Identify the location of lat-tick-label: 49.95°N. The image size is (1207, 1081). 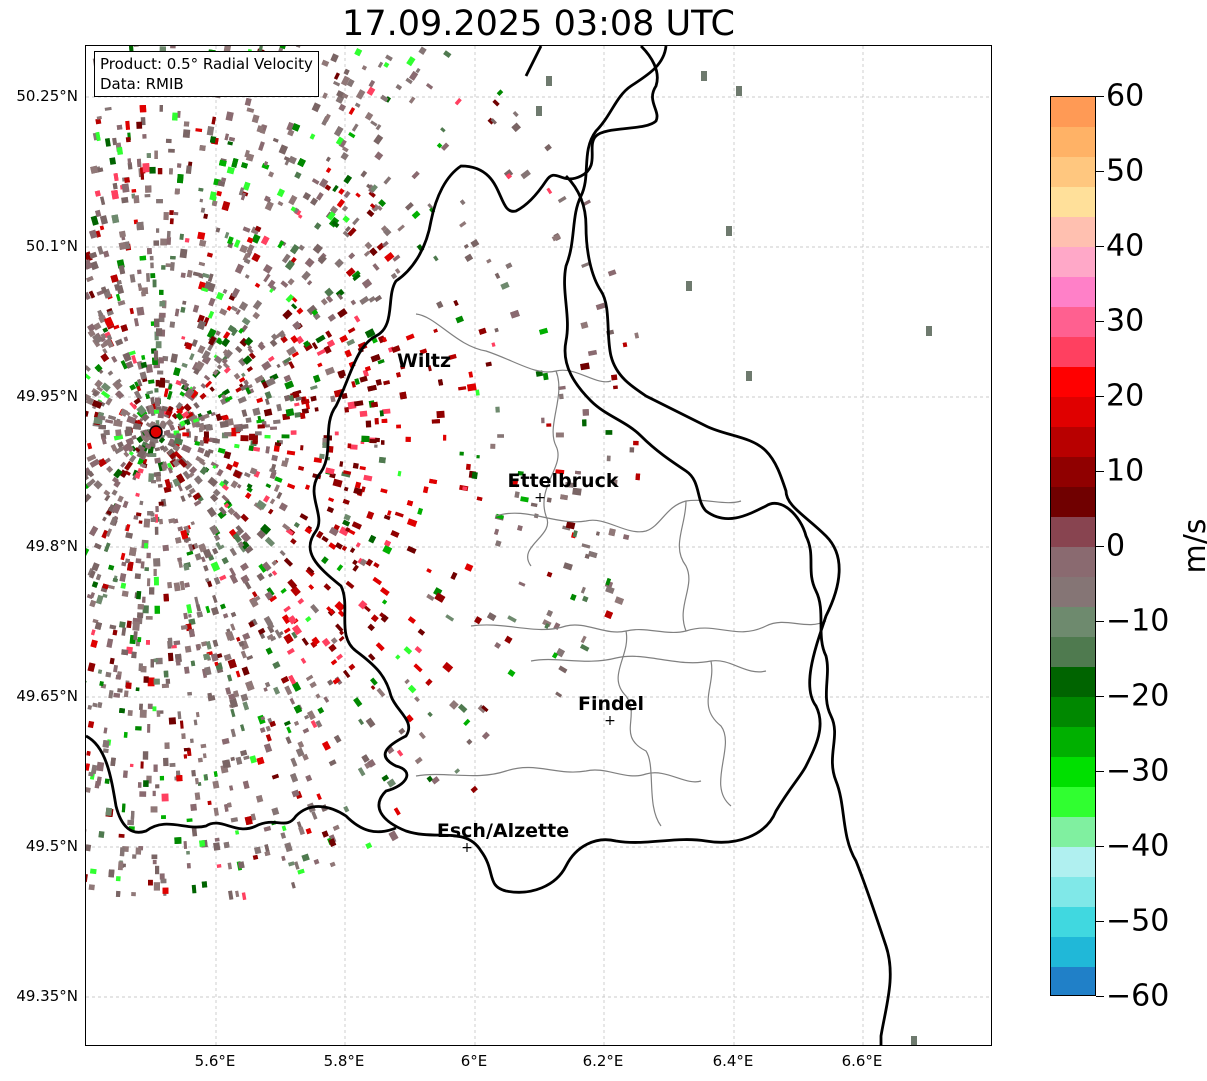
(47, 396).